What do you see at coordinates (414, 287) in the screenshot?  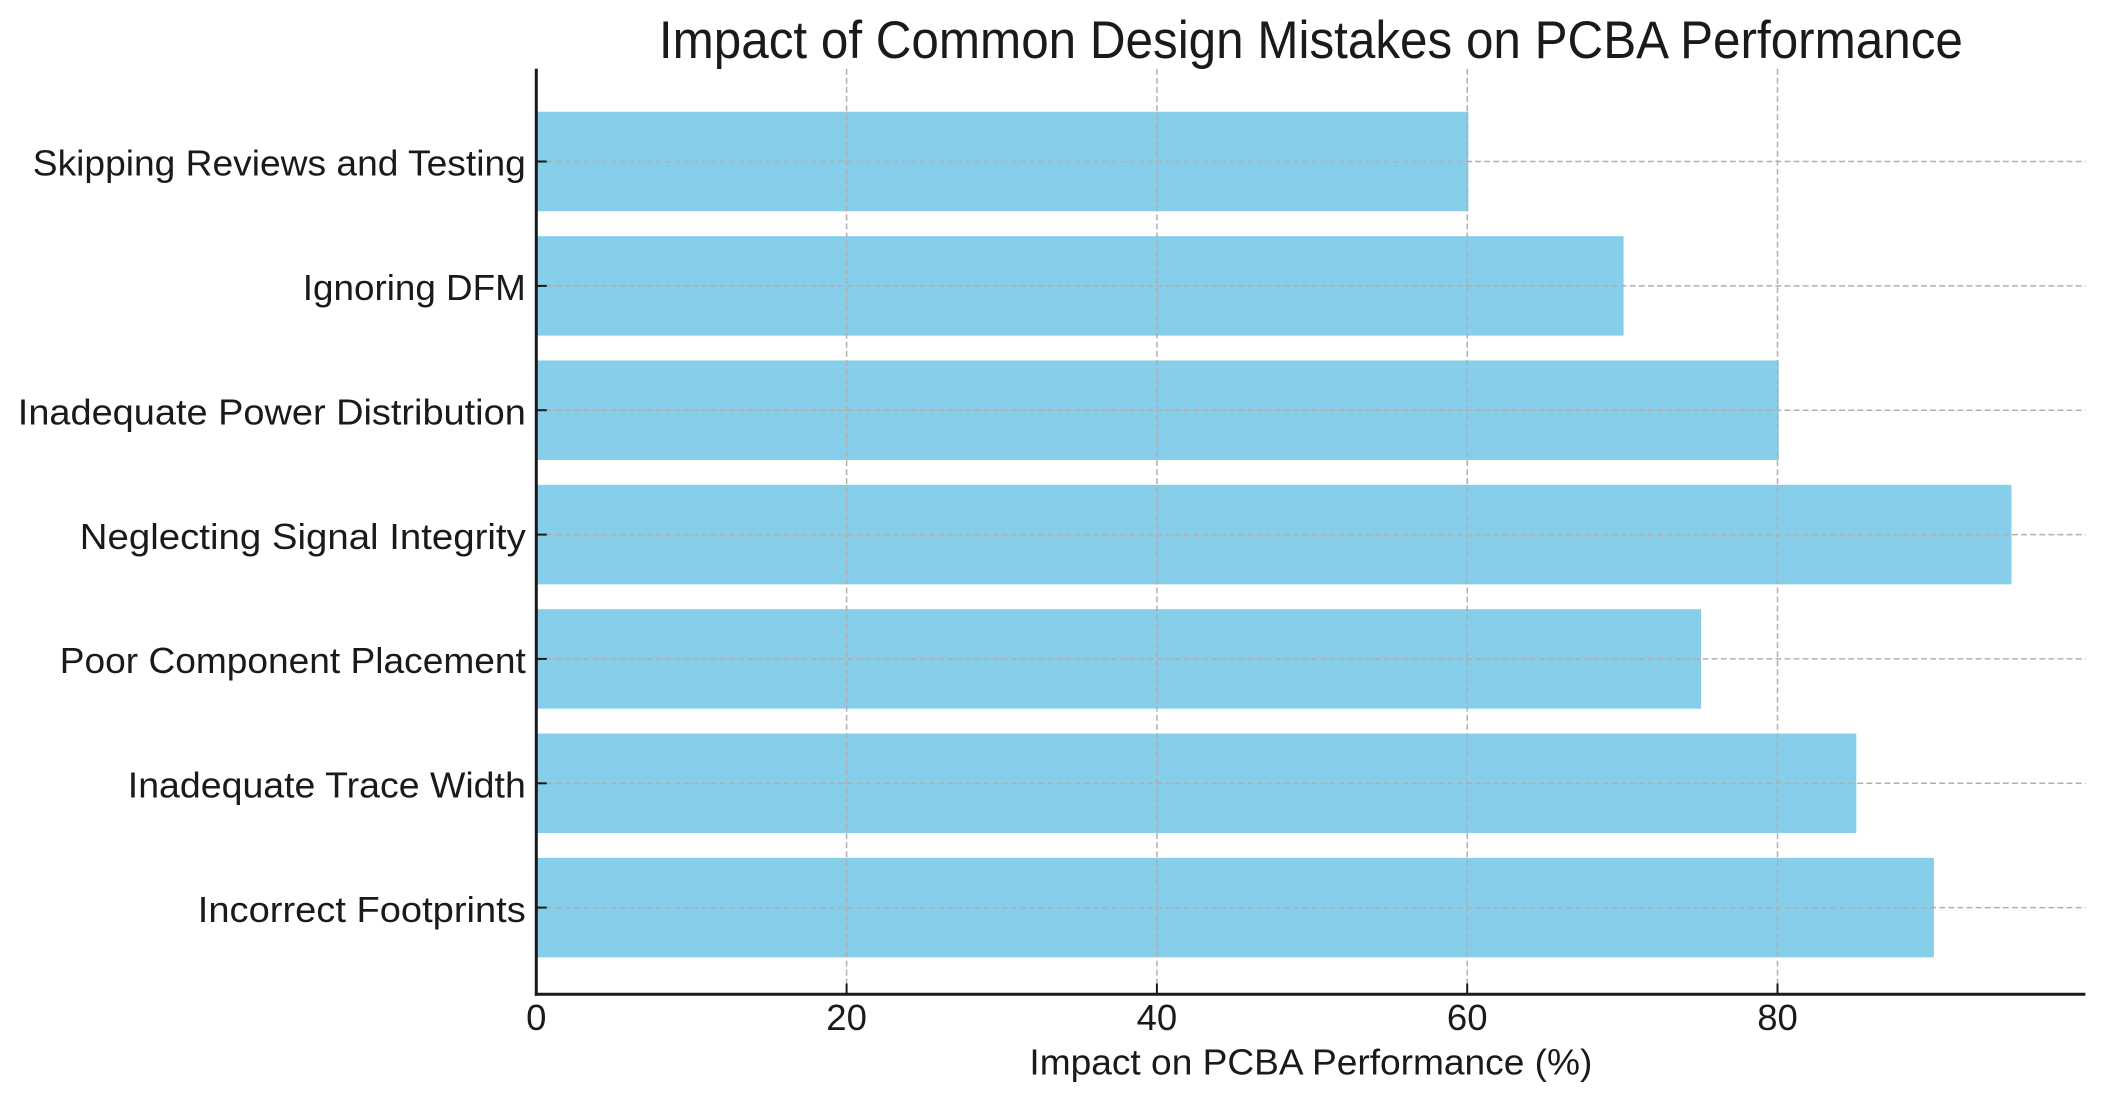 I see `svg-text: Ignoring DFM` at bounding box center [414, 287].